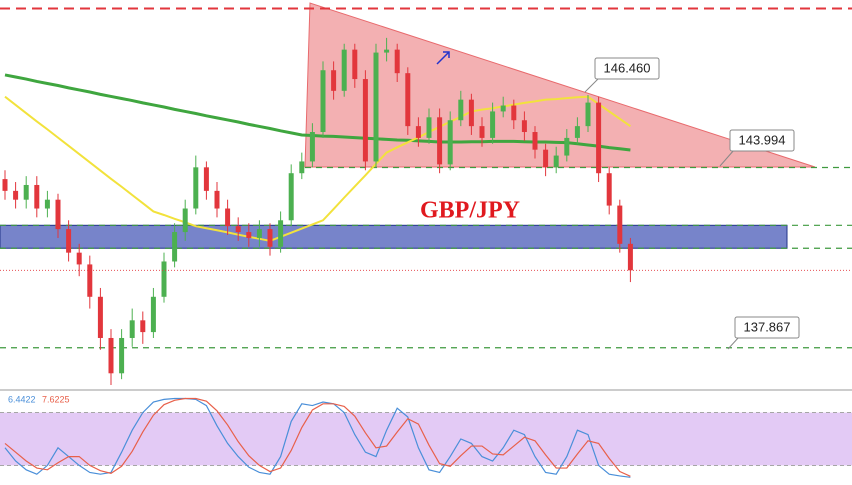 Image resolution: width=852 pixels, height=485 pixels. I want to click on moving-average, so click(317, 112).